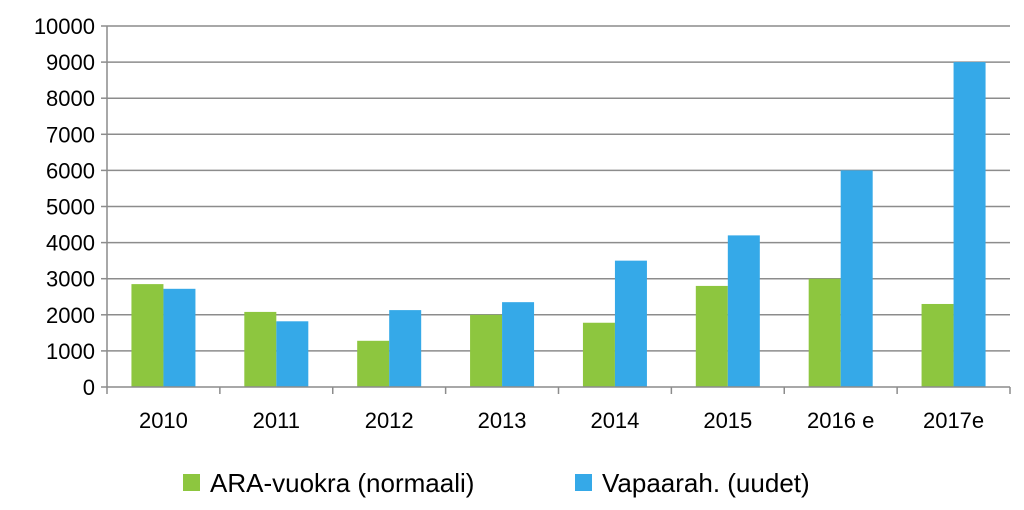 The image size is (1024, 510). What do you see at coordinates (64, 26) in the screenshot?
I see `y-tick-label: 10000` at bounding box center [64, 26].